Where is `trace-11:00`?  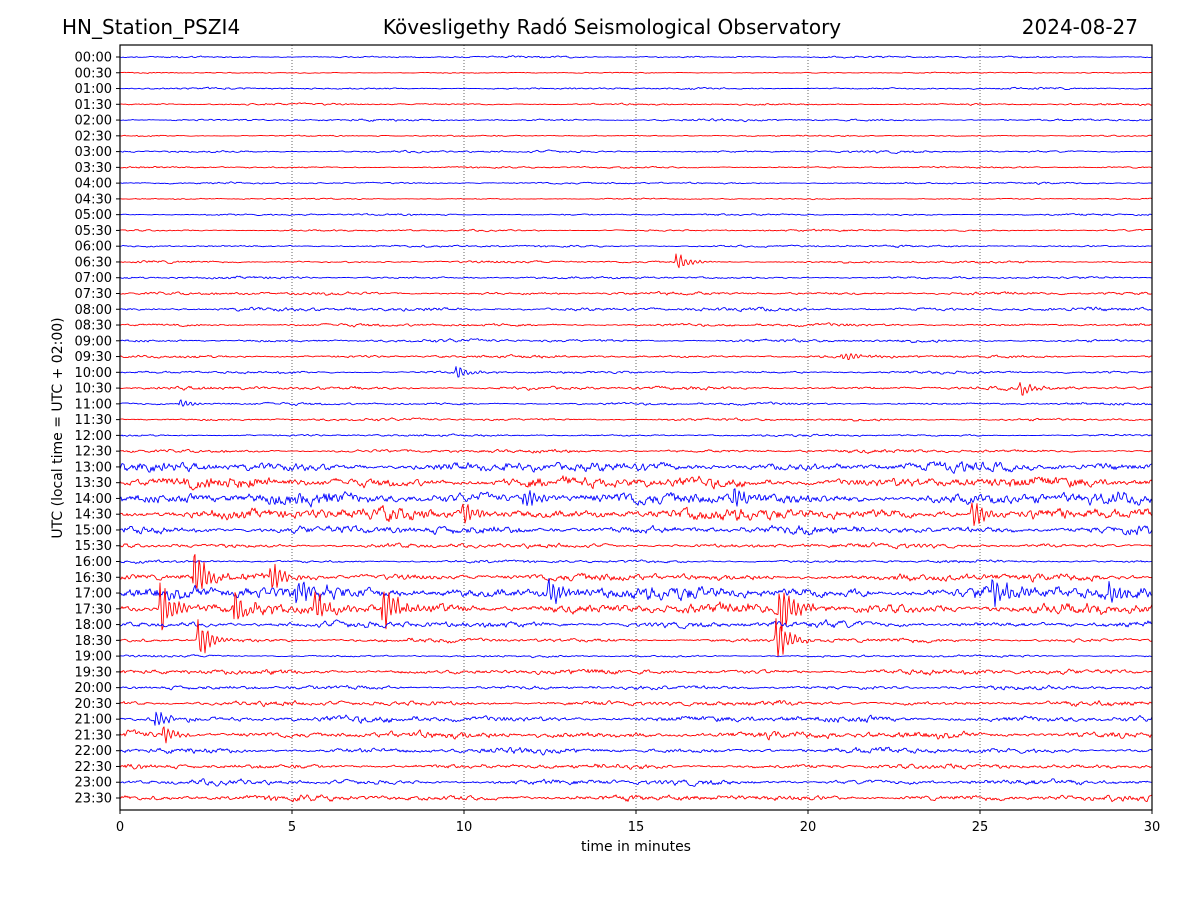
trace-11:00 is located at coordinates (636, 403).